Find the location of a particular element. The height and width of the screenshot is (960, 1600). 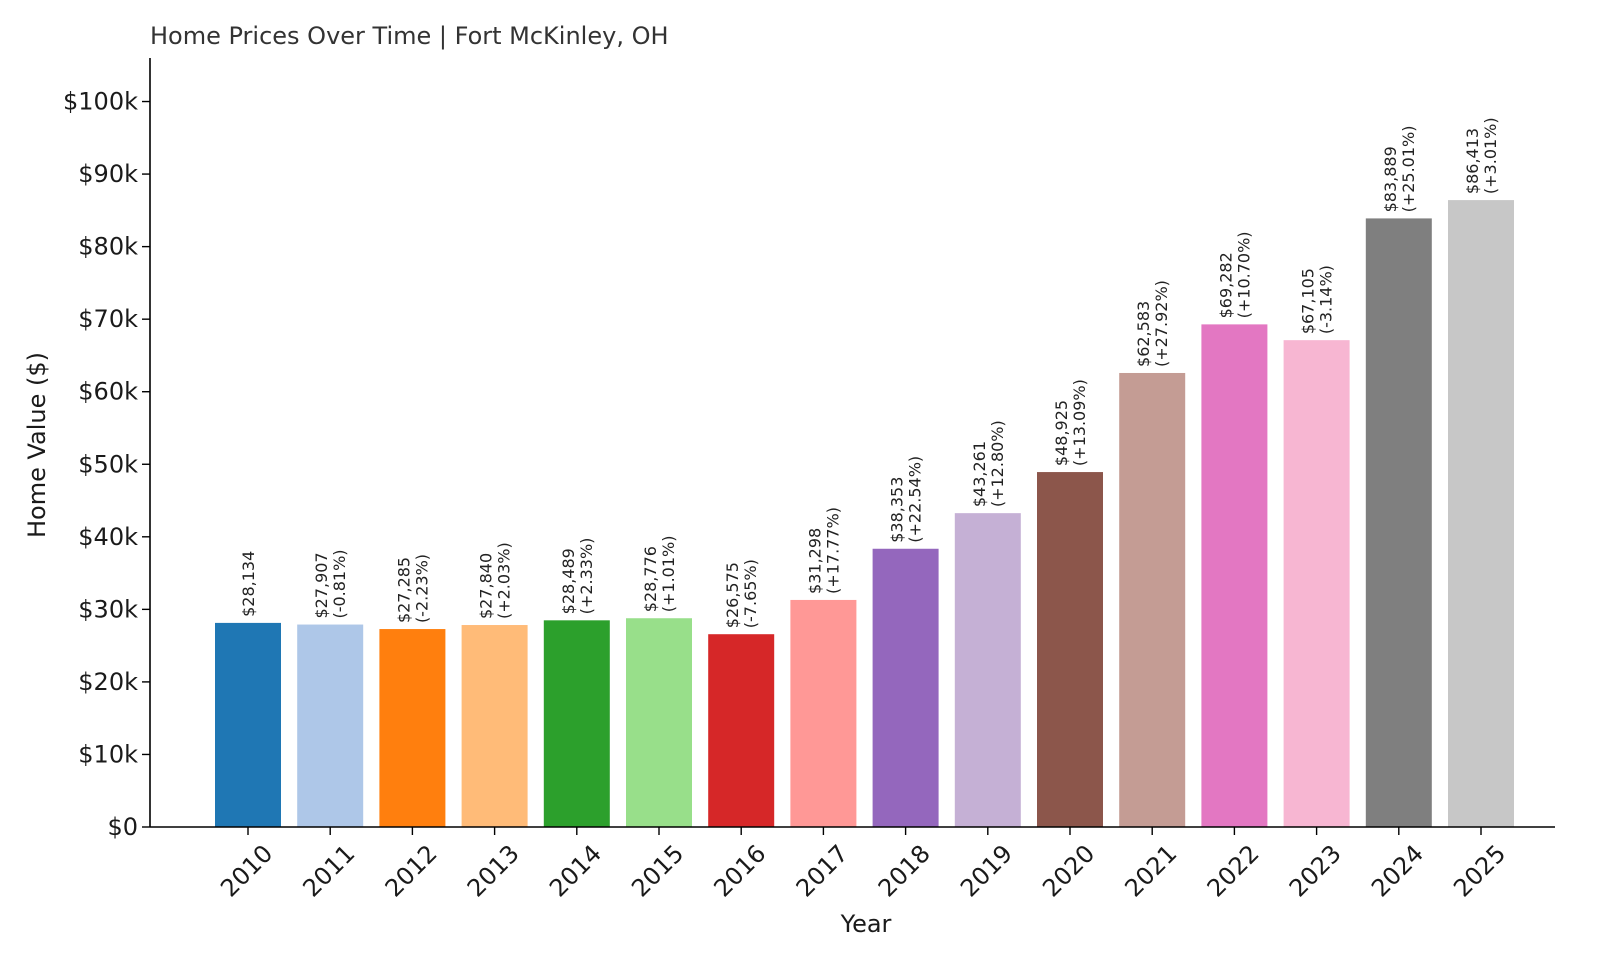

bar-value-text: $27,840 is located at coordinates (486, 586).